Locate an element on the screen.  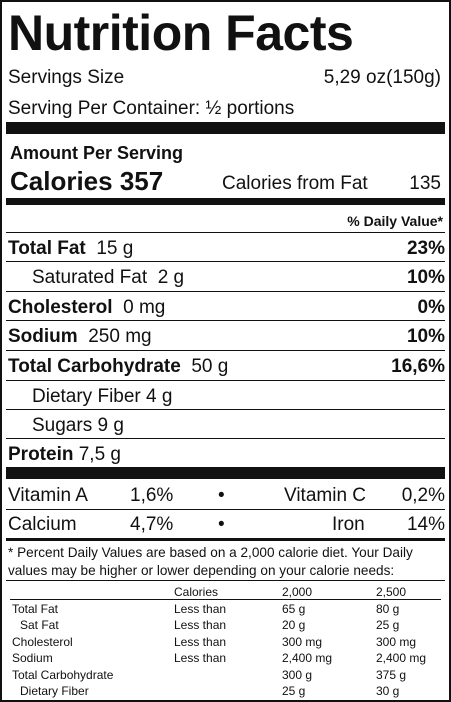
table-value: 30 g is located at coordinates (388, 691).